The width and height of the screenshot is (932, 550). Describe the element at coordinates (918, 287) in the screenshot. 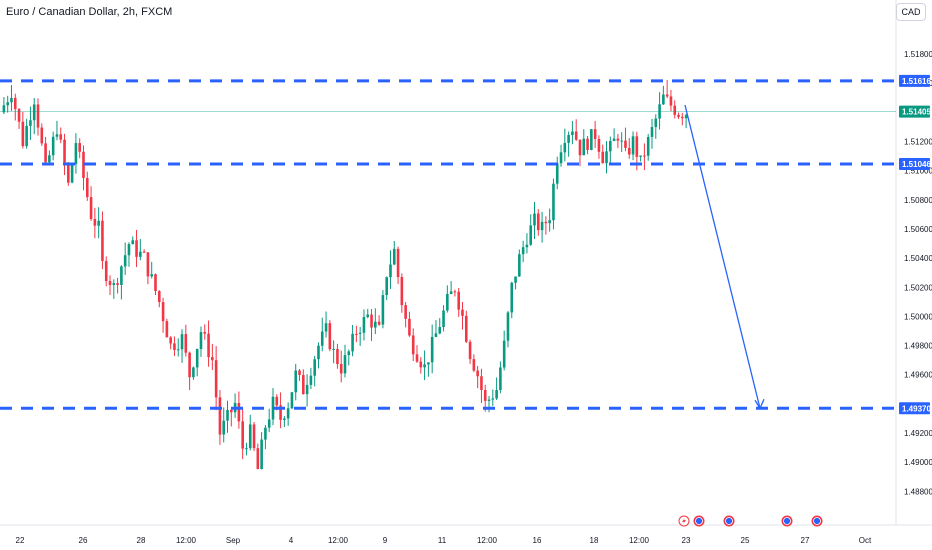

I see `y-tick-label: 1.50200` at that location.